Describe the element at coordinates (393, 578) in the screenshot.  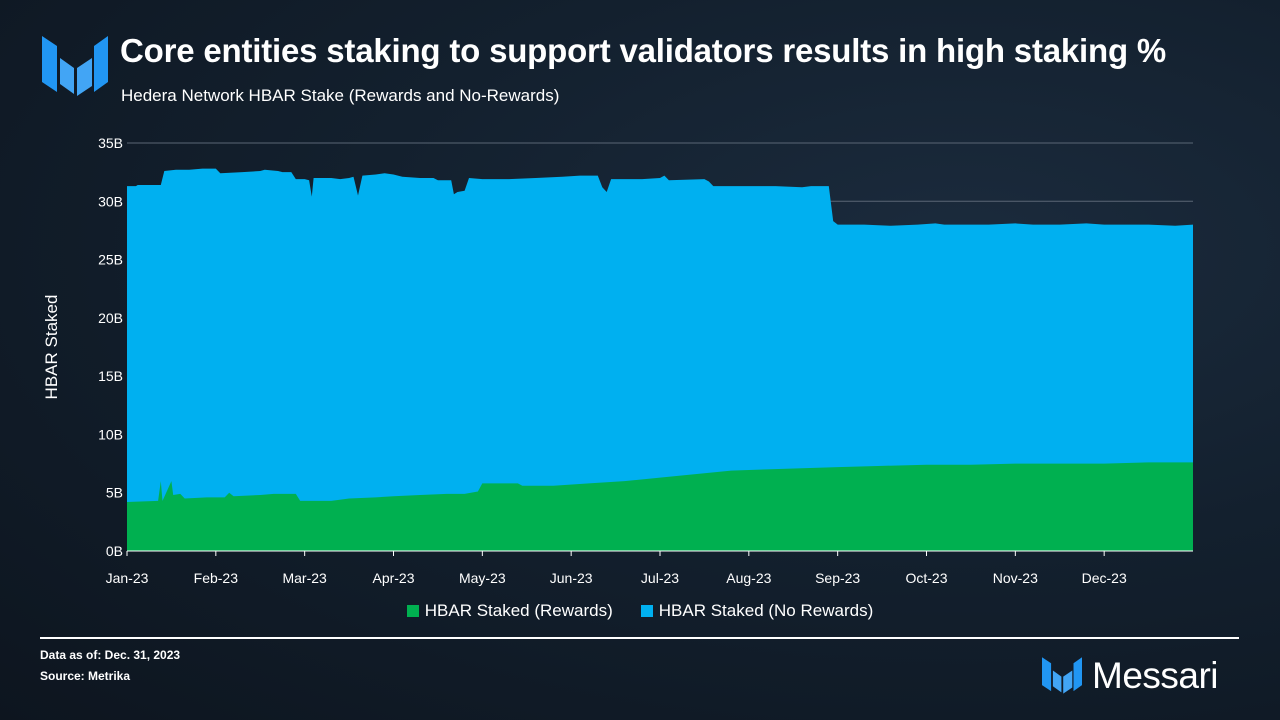
I see `x-tick-label: Apr-23` at that location.